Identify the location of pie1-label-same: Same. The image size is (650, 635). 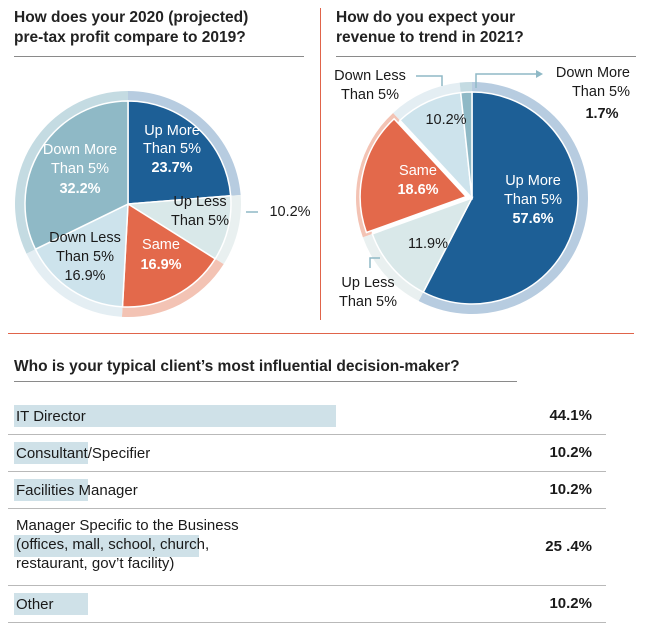
(418, 171).